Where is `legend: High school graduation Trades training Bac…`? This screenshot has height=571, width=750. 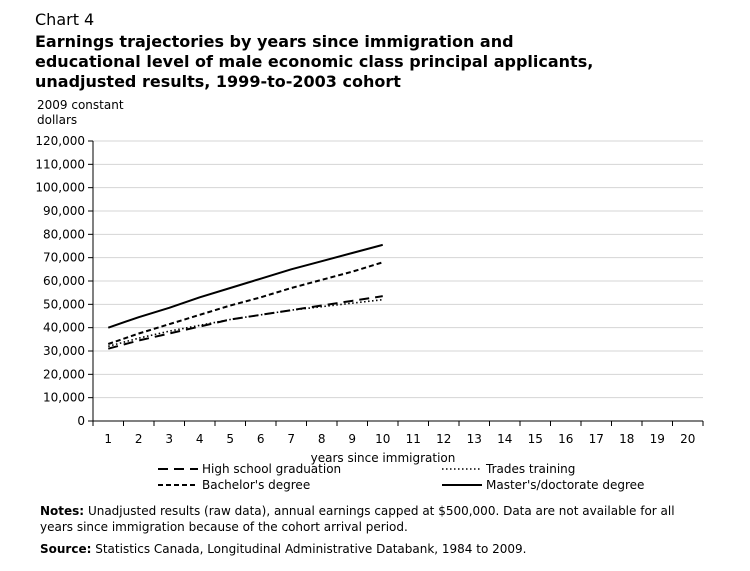 legend: High school graduation Trades training Bac… is located at coordinates (401, 477).